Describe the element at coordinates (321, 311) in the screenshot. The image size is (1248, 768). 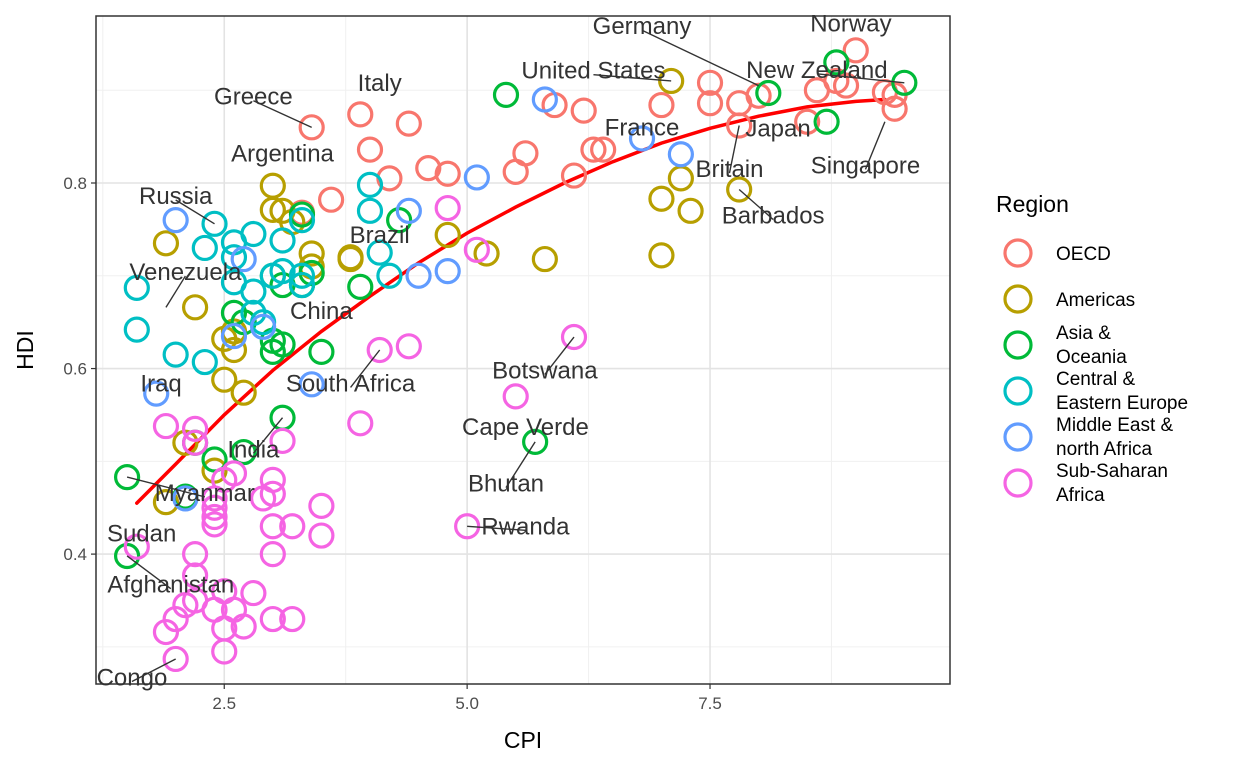
I see `annotation-label: China` at that location.